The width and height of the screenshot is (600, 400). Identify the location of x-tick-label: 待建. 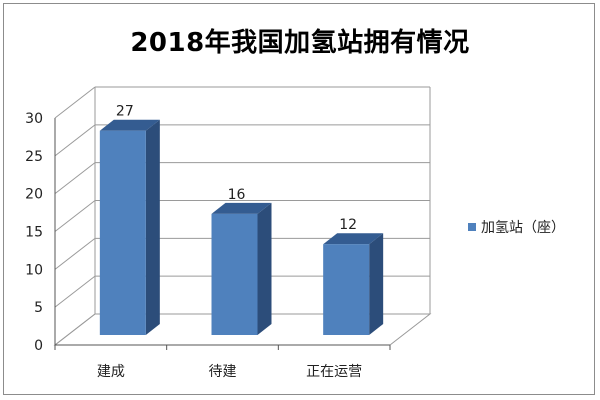
(223, 372).